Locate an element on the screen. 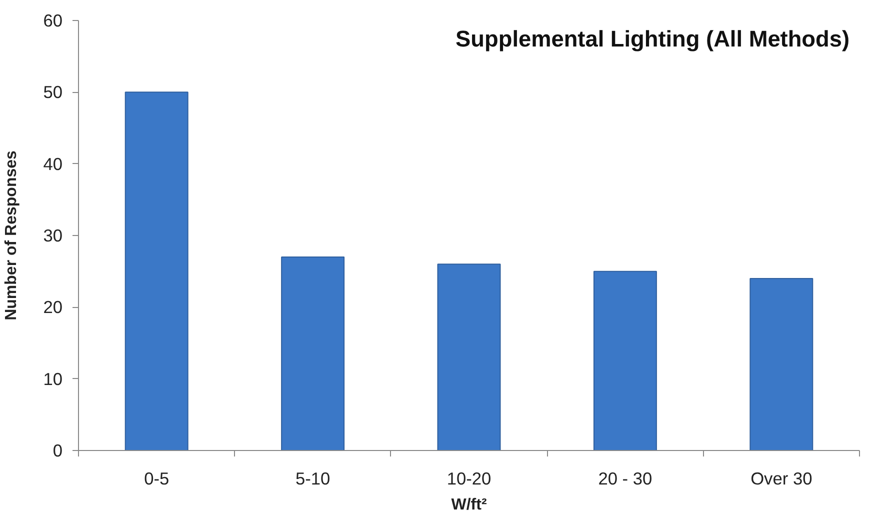 This screenshot has height=516, width=879. chart-title: Supplemental Lighting (All Methods) is located at coordinates (653, 39).